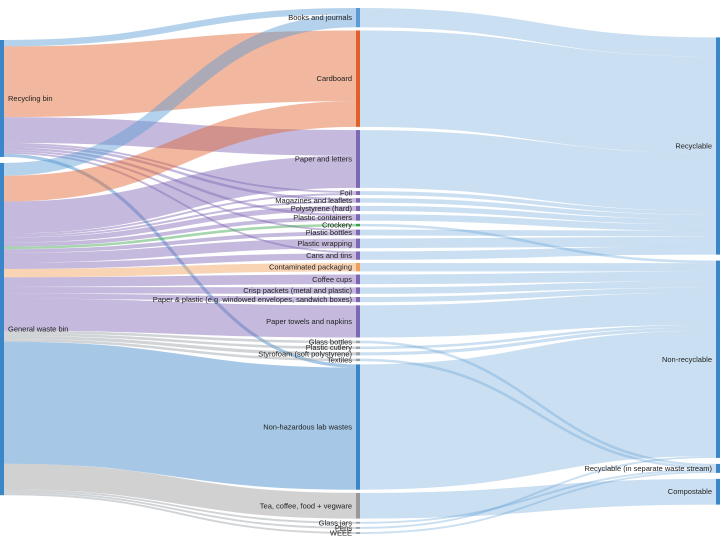  What do you see at coordinates (538, 233) in the screenshot?
I see `flow-plastic-bottles-to-recyclable` at bounding box center [538, 233].